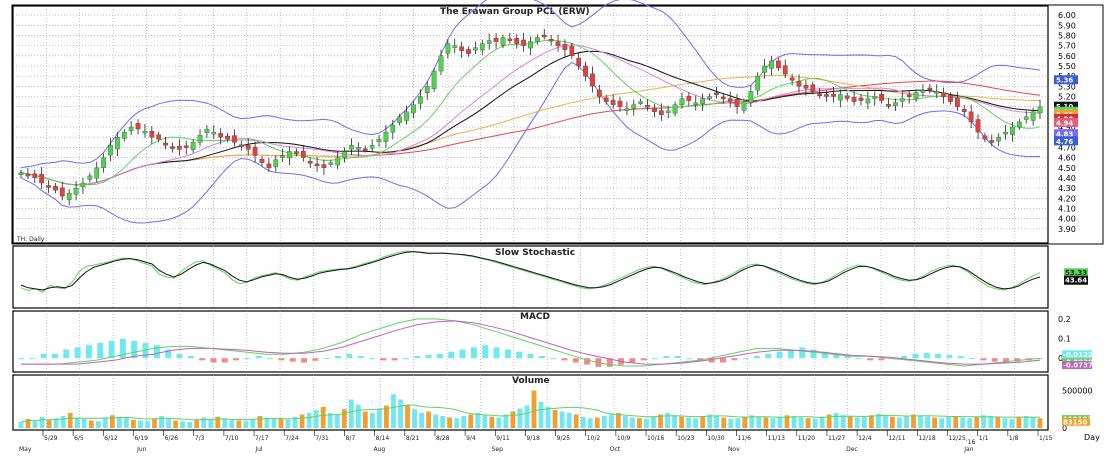 This screenshot has width=1120, height=460. I want to click on x-tick-label: 11/13, so click(776, 438).